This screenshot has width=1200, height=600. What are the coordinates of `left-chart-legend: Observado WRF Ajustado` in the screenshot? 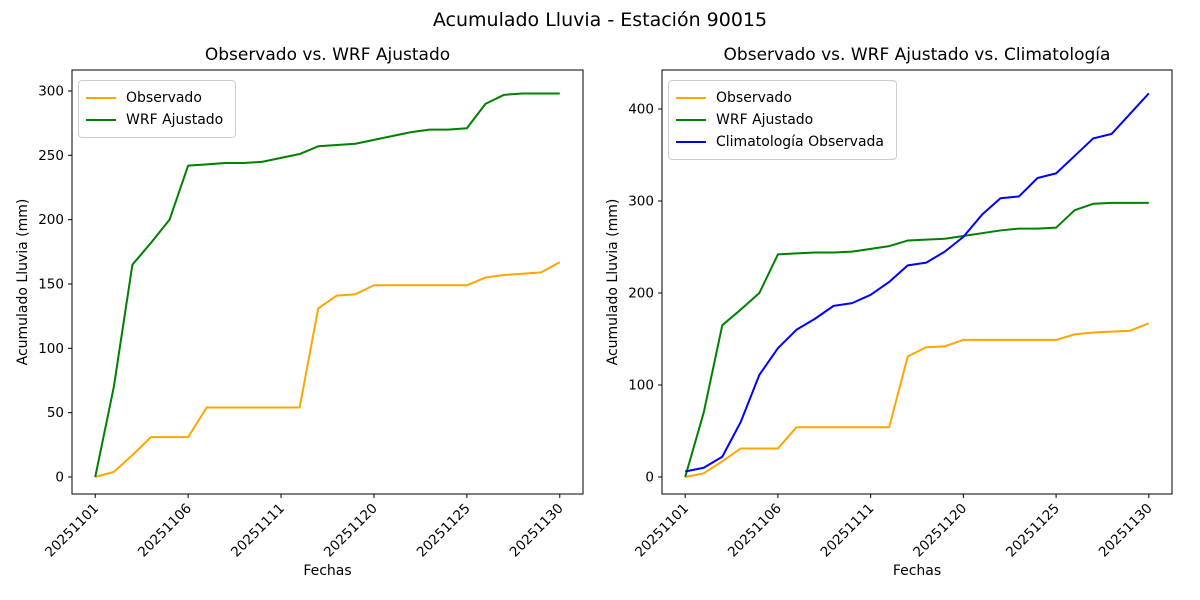 It's located at (157, 109).